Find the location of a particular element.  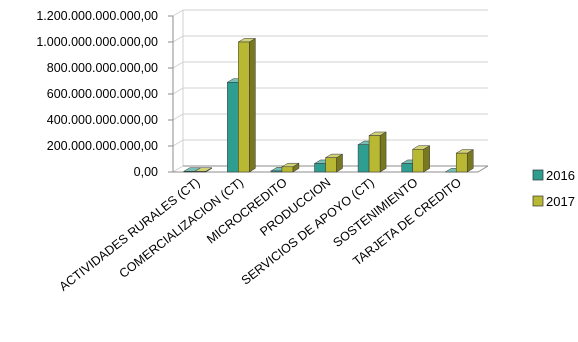

y-tick-label: 0,00 is located at coordinates (146, 172).